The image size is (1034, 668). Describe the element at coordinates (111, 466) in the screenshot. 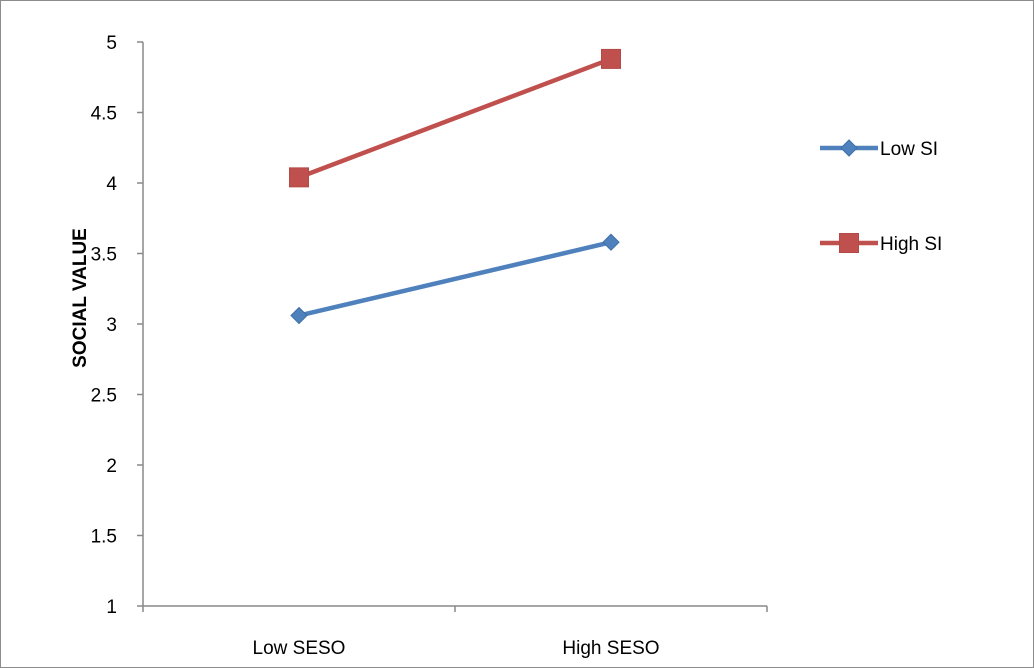

I see `y-tick-label: 2` at that location.